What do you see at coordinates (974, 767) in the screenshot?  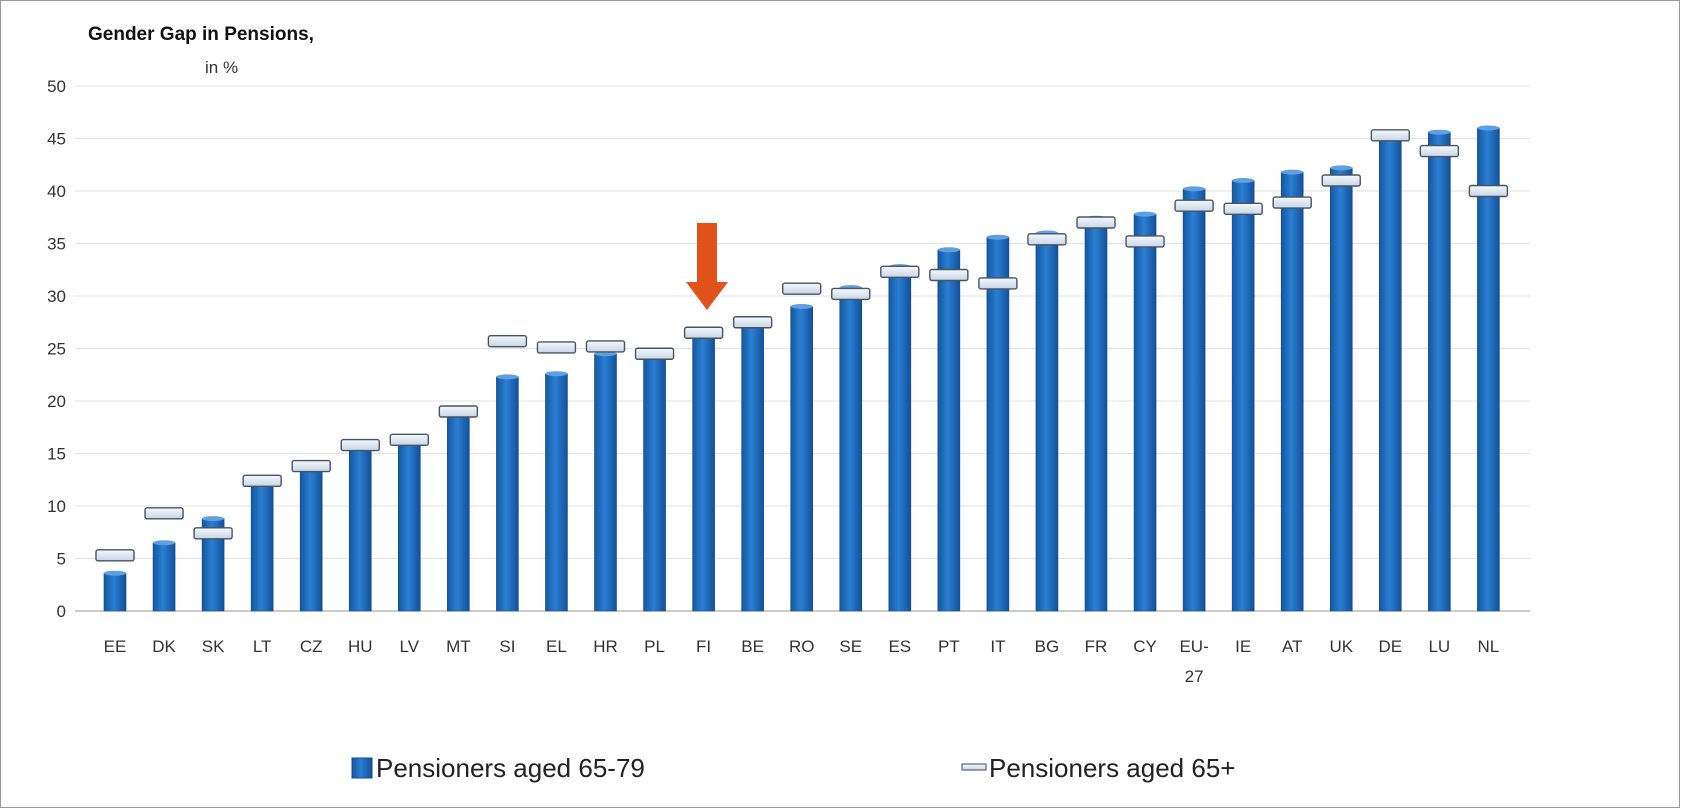 I see `legend-marker-swatch` at bounding box center [974, 767].